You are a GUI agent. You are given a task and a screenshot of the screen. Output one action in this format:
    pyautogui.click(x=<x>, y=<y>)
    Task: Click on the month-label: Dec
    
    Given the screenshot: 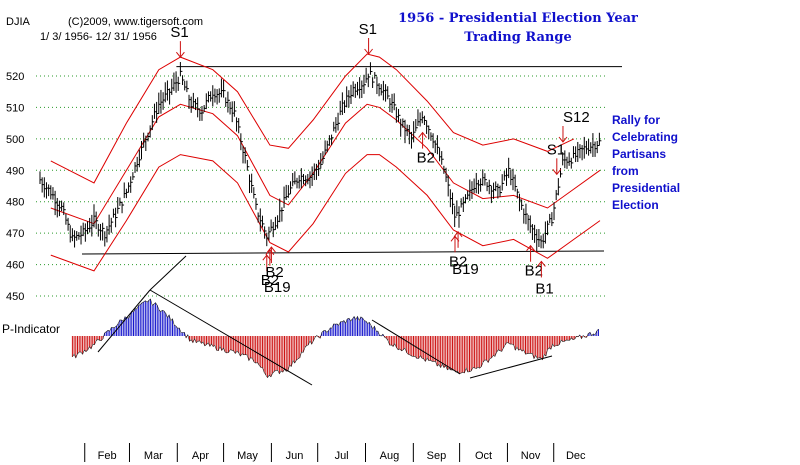 What is the action you would take?
    pyautogui.click(x=576, y=456)
    